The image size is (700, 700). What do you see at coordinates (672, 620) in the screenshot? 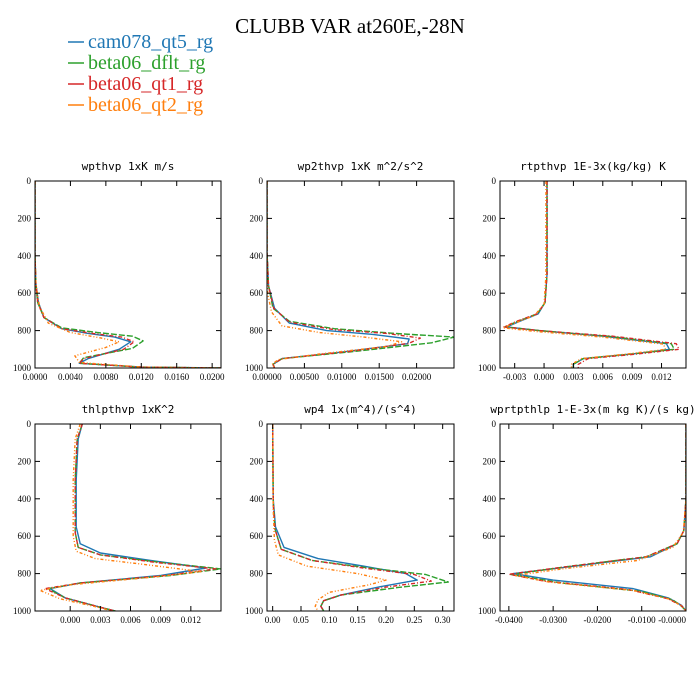
I see `x-tick-label: -0.0000` at bounding box center [672, 620].